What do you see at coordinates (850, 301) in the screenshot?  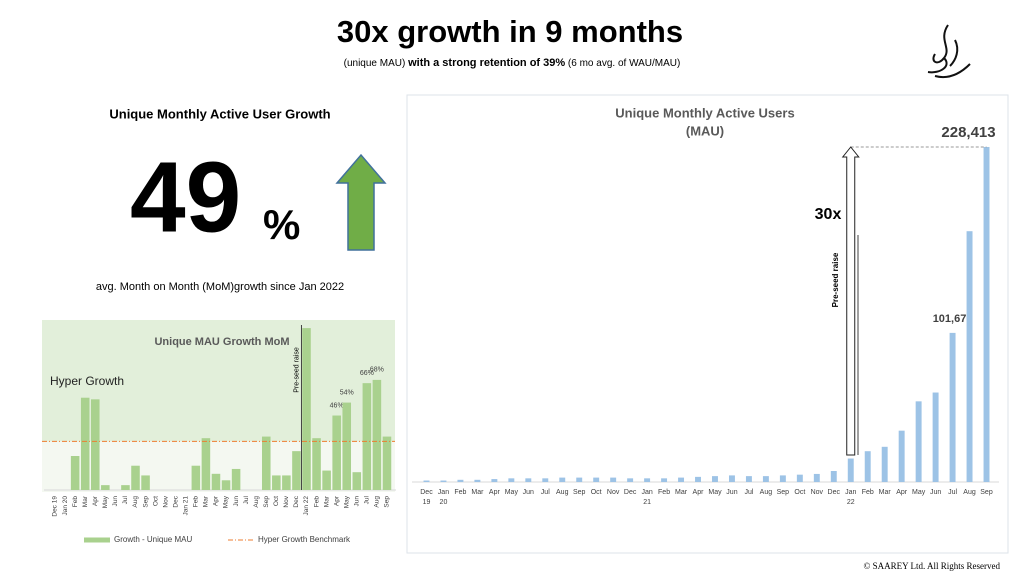 I see `growth-arrow` at bounding box center [850, 301].